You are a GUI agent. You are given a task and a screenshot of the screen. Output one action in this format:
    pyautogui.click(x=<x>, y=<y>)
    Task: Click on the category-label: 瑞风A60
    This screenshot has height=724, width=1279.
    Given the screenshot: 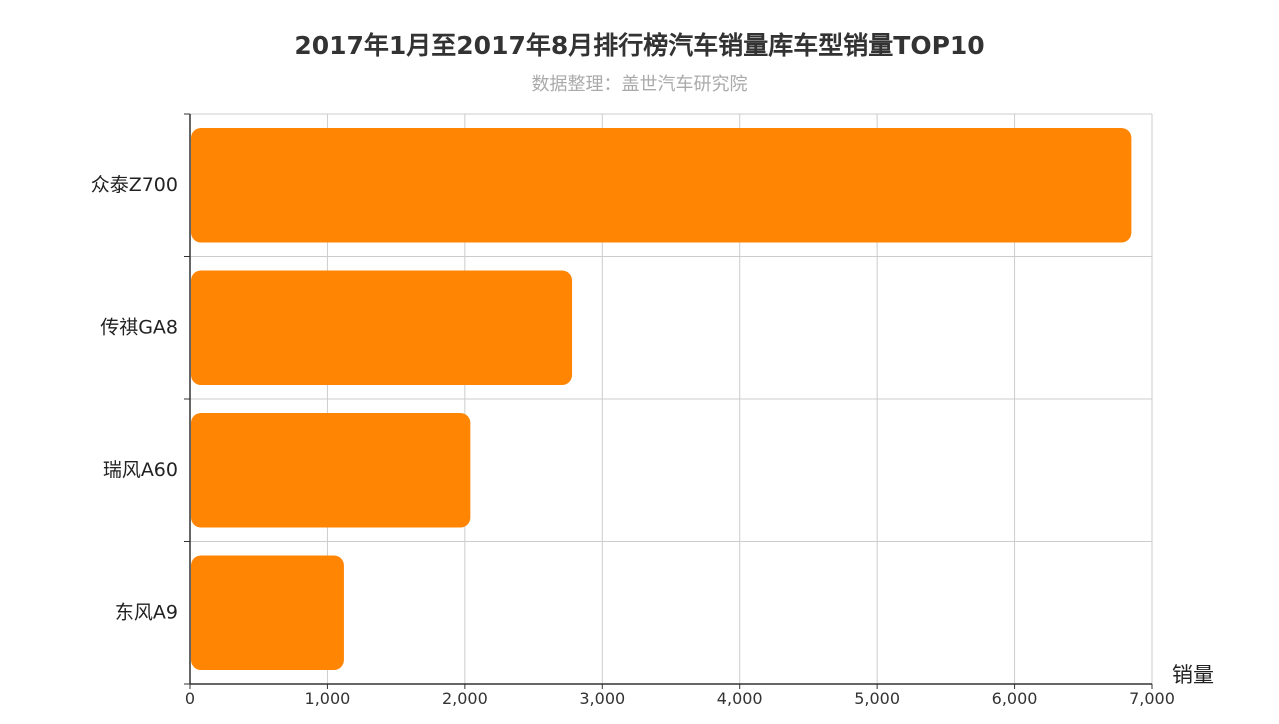 What is the action you would take?
    pyautogui.click(x=140, y=470)
    